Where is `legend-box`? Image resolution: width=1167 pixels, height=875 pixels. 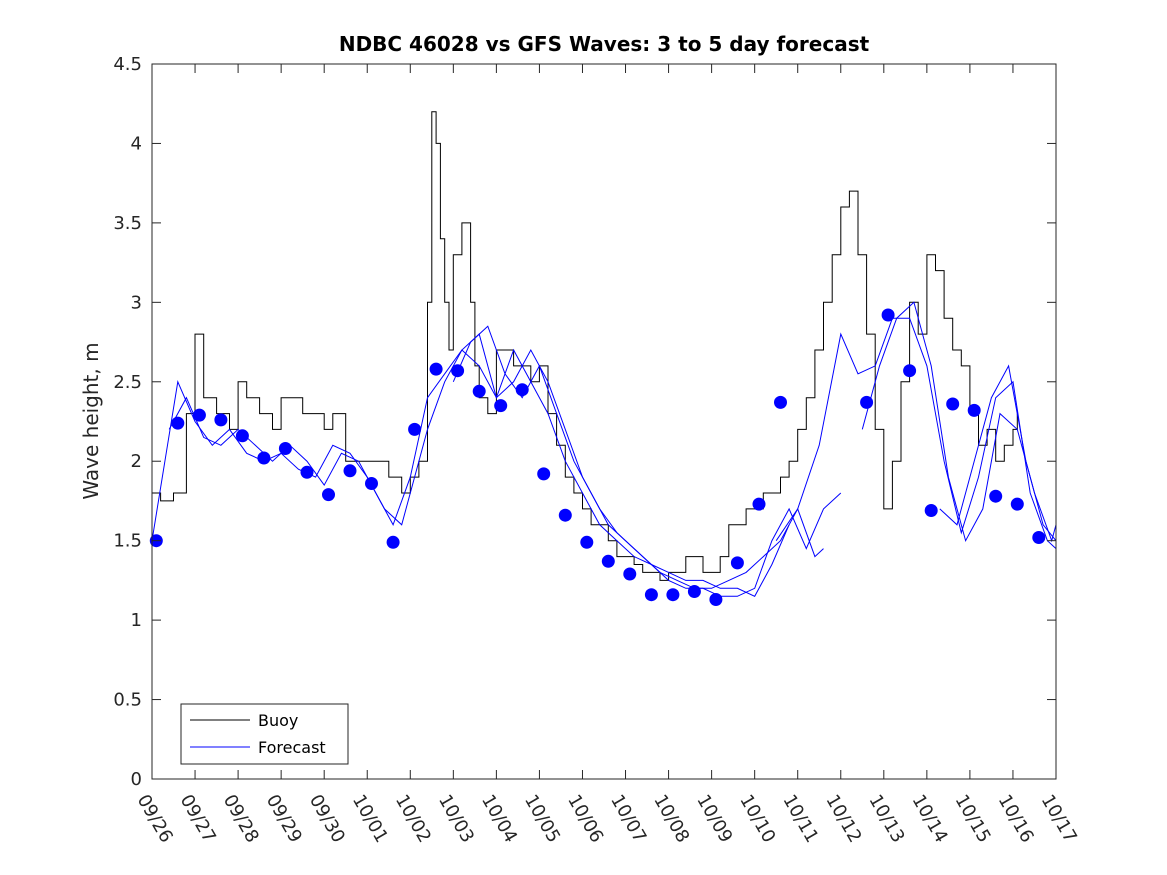
legend-box is located at coordinates (264, 734).